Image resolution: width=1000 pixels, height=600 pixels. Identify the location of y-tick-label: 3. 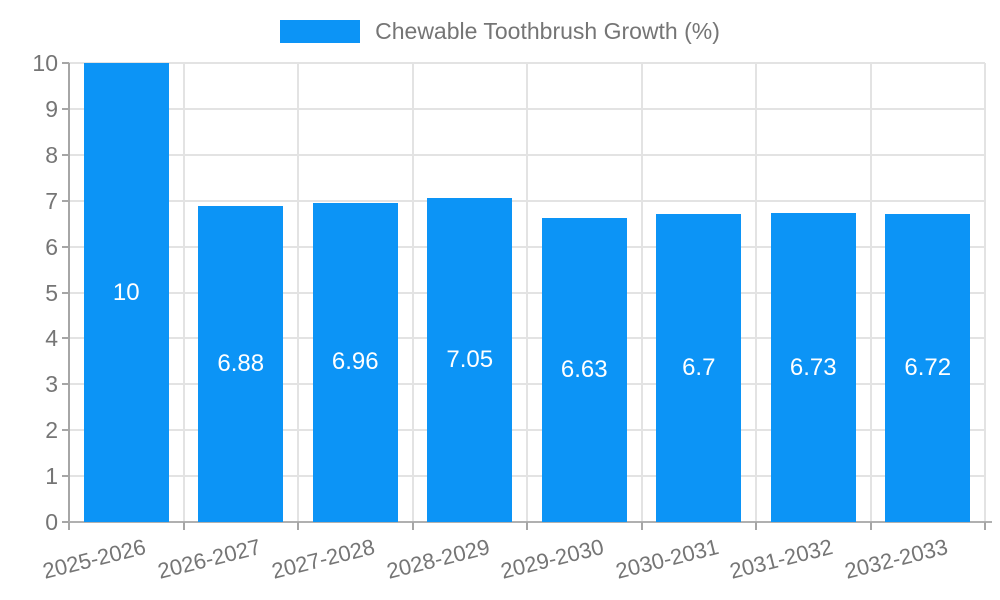
(51, 384).